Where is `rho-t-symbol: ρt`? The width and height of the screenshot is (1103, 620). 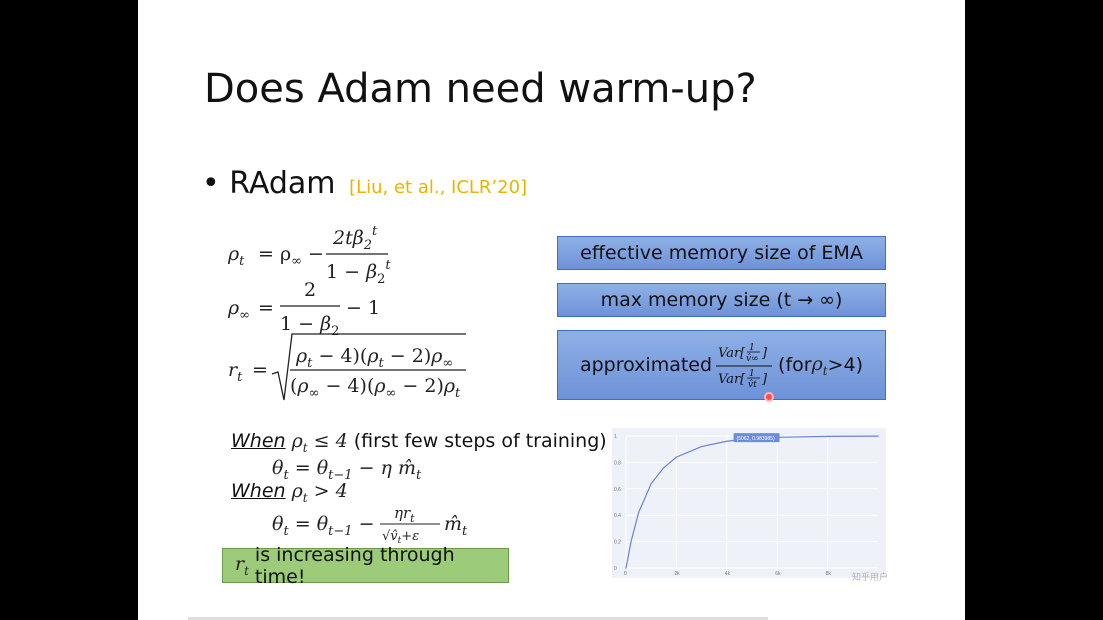
rho-t-symbol: ρt is located at coordinates (819, 365).